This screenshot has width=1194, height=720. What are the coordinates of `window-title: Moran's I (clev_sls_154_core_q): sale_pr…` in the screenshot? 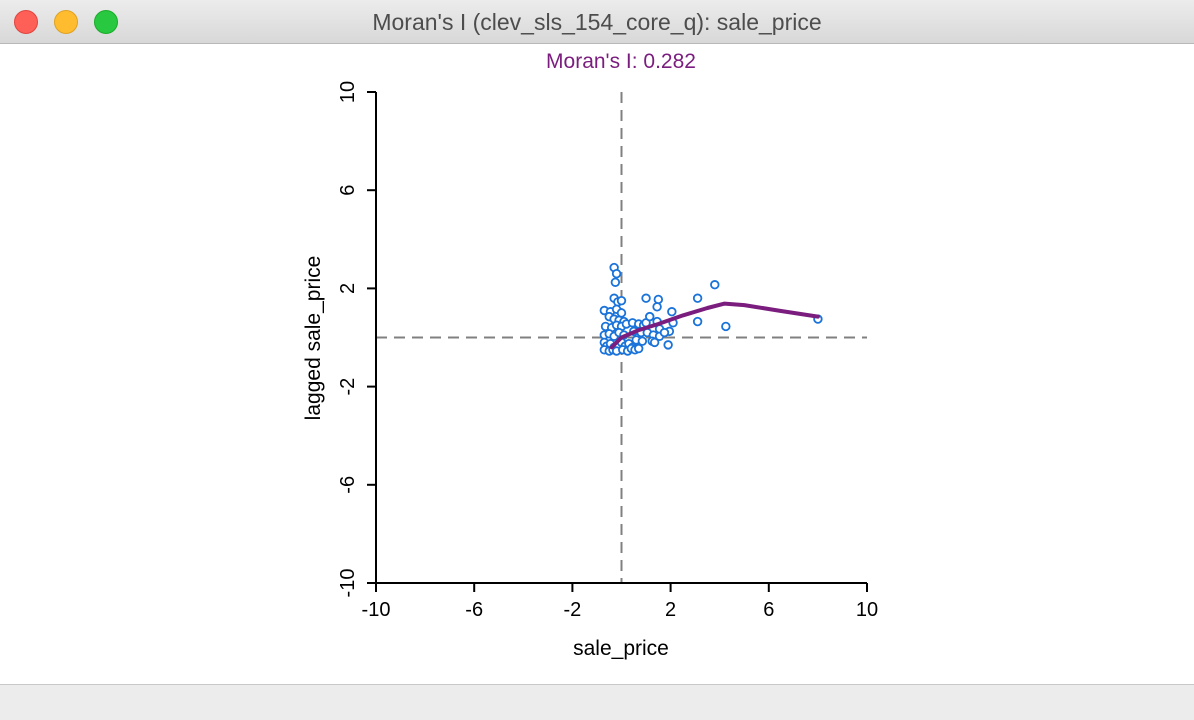 It's located at (597, 22).